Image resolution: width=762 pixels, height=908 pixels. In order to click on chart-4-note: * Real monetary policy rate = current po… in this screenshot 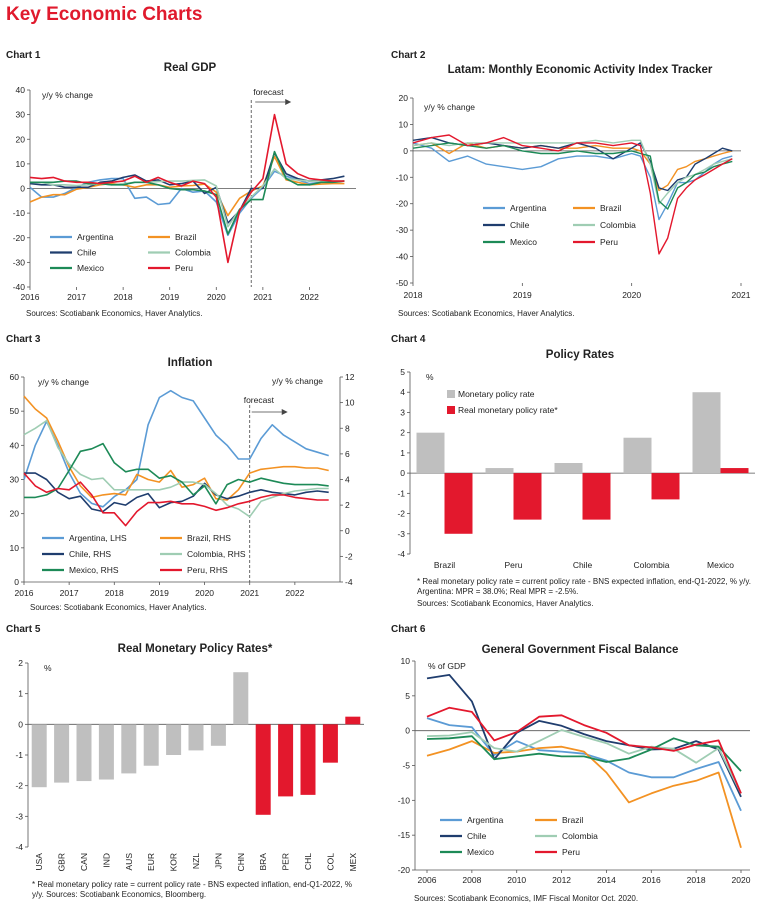, I will do `click(584, 586)`.